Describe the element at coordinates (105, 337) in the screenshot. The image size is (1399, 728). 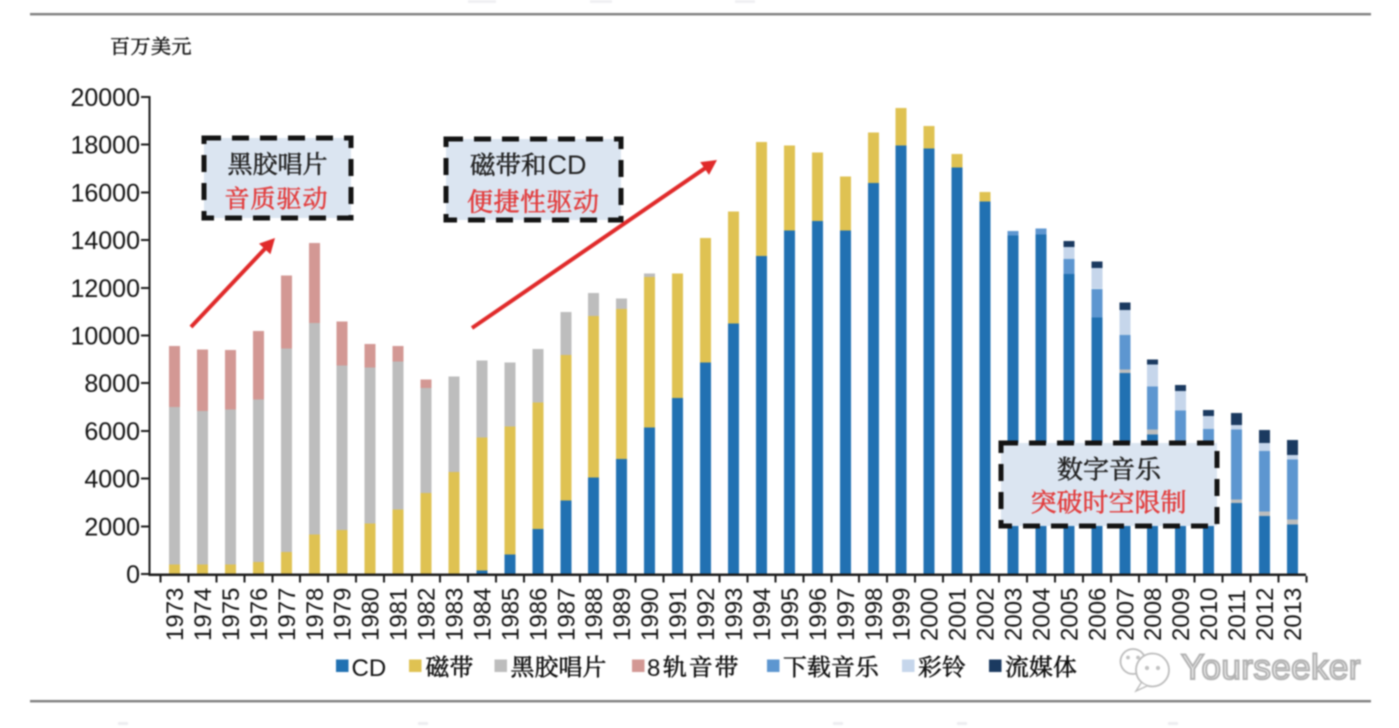
I see `svg-text: 10000` at that location.